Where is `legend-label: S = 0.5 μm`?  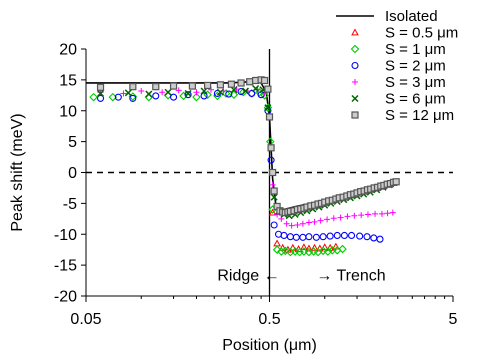
legend-label: S = 0.5 μm is located at coordinates (421, 33).